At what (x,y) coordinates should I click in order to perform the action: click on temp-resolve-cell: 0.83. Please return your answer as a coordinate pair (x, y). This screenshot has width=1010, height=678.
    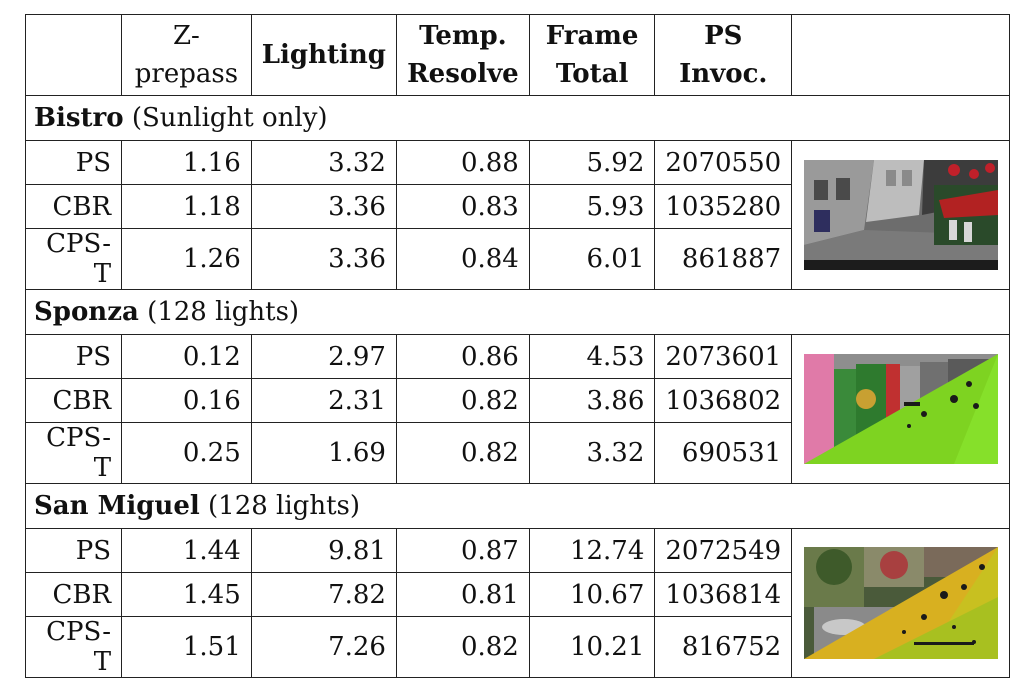
    Looking at the image, I should click on (462, 206).